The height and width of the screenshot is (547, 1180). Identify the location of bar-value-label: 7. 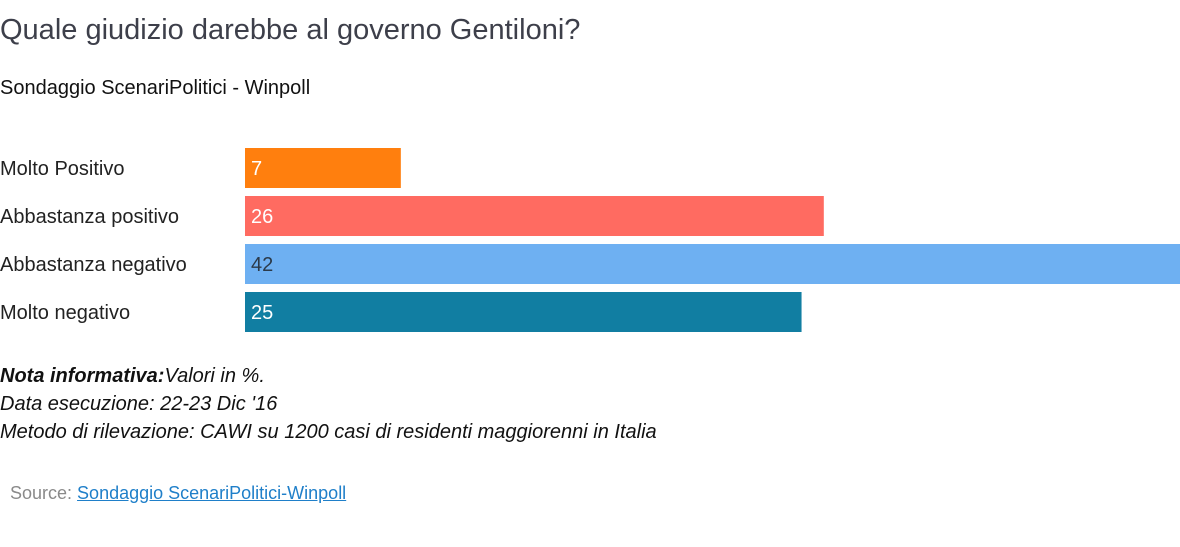
(256, 169).